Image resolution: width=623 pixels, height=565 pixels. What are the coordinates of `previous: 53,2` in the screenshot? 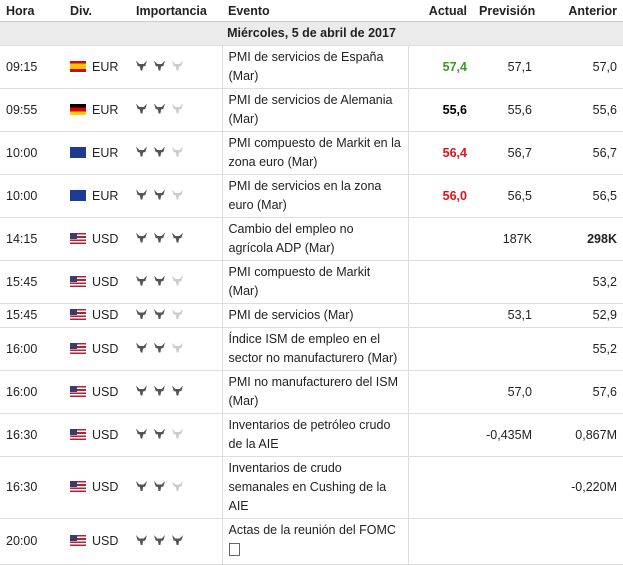 It's located at (580, 282).